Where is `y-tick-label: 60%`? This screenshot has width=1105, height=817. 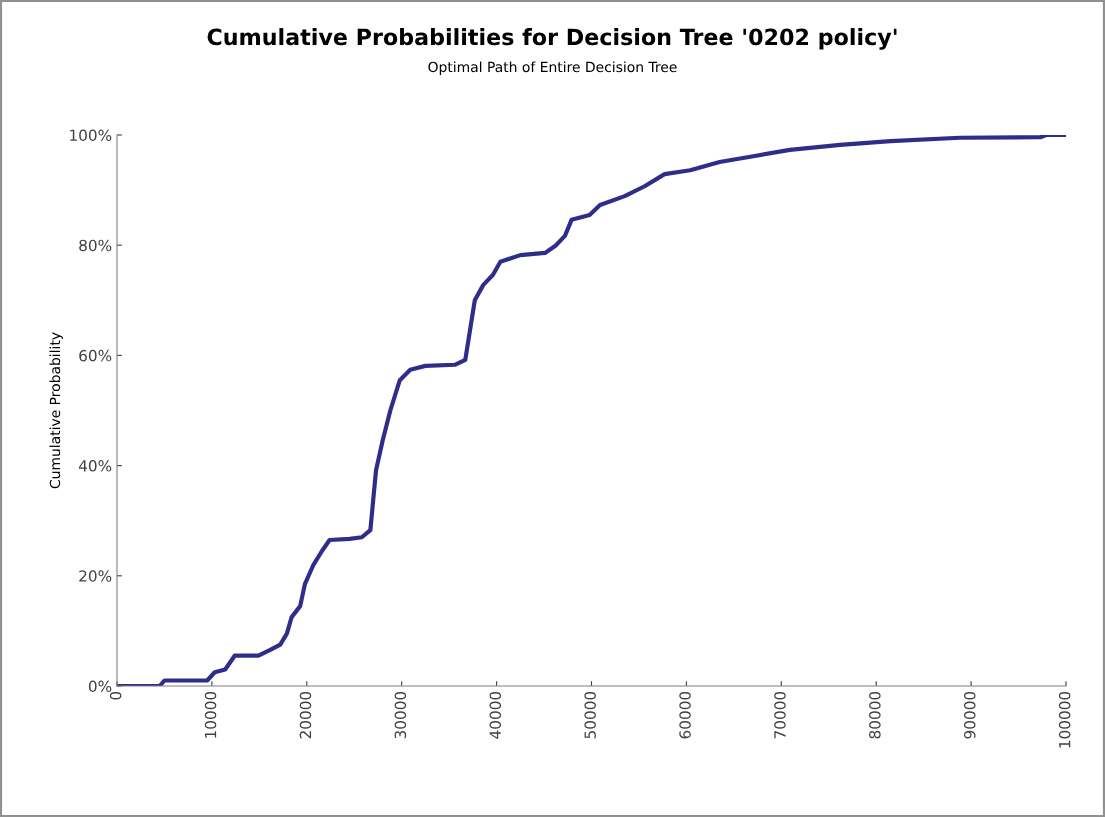 y-tick-label: 60% is located at coordinates (95, 355).